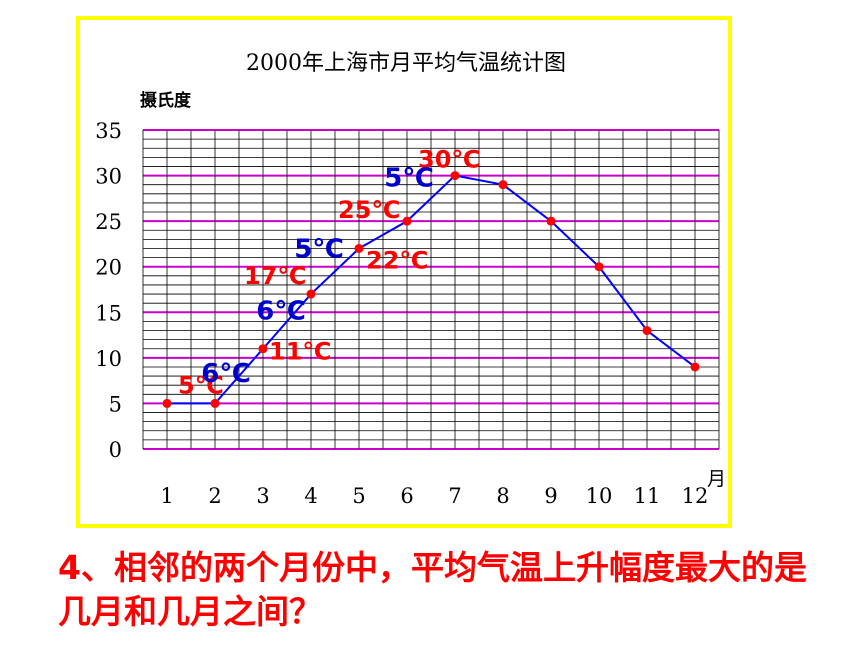  Describe the element at coordinates (599, 496) in the screenshot. I see `x-tick-label: 10` at that location.